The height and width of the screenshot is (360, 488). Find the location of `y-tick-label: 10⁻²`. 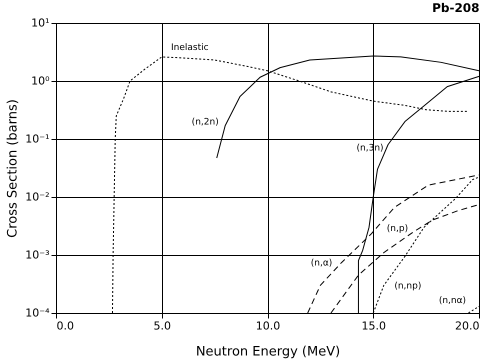

y-tick-label: 10⁻² is located at coordinates (37, 197).